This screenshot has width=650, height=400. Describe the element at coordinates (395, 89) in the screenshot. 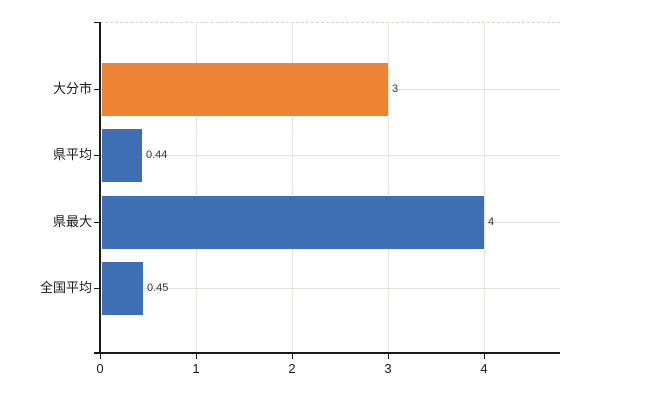

I see `bar-value-label: 3` at that location.